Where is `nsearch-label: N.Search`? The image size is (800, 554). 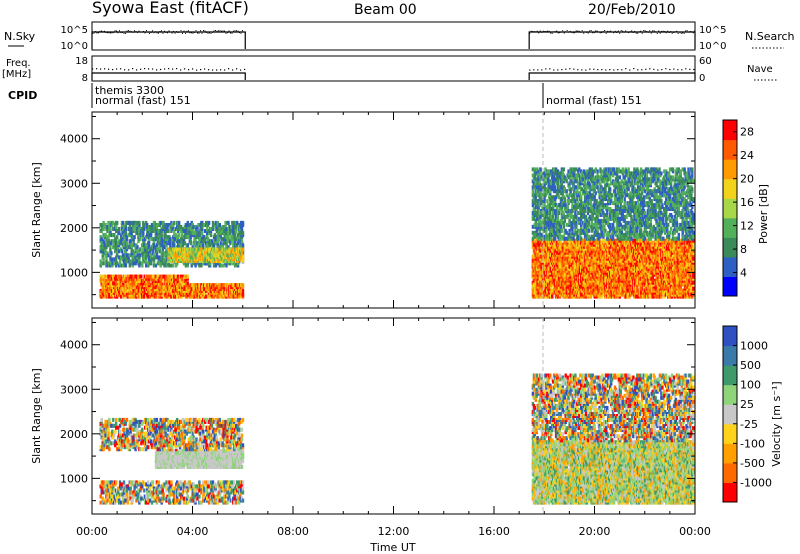 nsearch-label: N.Search is located at coordinates (770, 36).